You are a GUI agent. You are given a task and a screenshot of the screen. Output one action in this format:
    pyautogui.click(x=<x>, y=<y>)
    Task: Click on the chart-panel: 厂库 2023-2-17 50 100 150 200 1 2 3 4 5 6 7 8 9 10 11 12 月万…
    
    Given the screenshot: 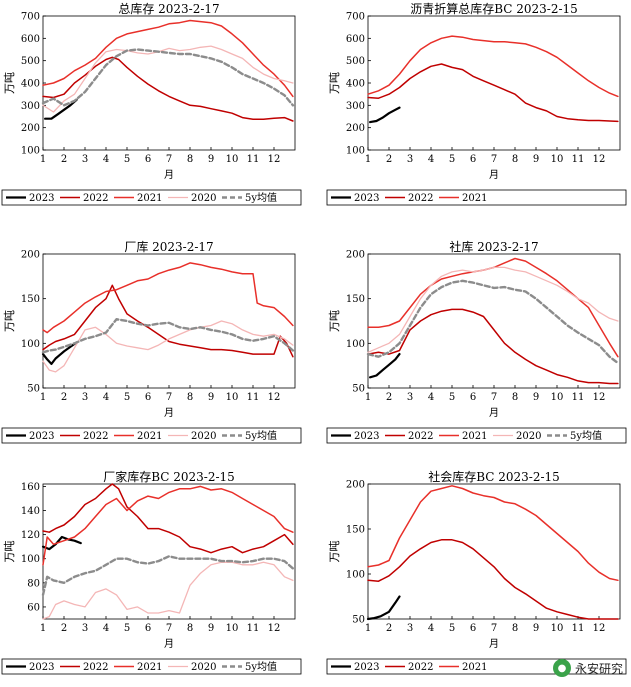 What is the action you would take?
    pyautogui.click(x=152, y=343)
    